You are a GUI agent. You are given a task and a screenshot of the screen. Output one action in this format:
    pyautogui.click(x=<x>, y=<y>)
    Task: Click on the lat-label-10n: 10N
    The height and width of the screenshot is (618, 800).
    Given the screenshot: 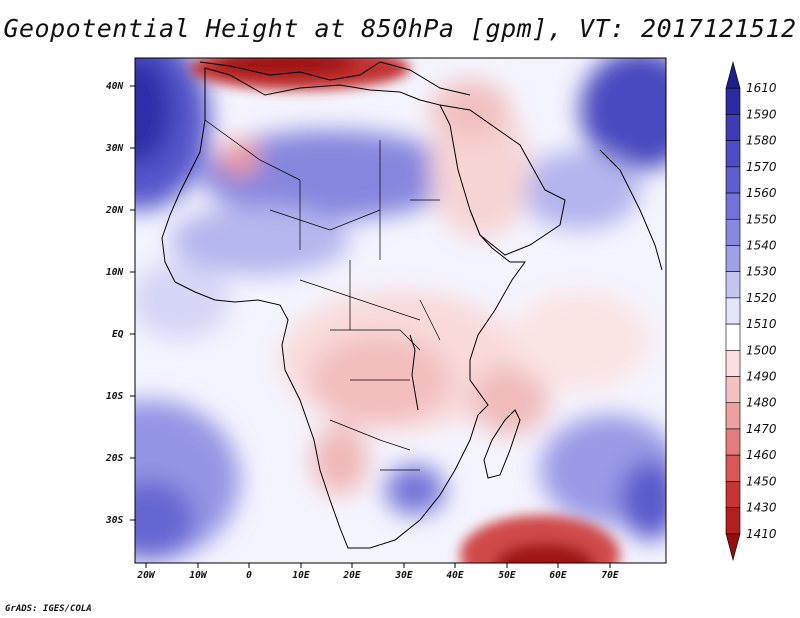 What is the action you would take?
    pyautogui.click(x=114, y=272)
    